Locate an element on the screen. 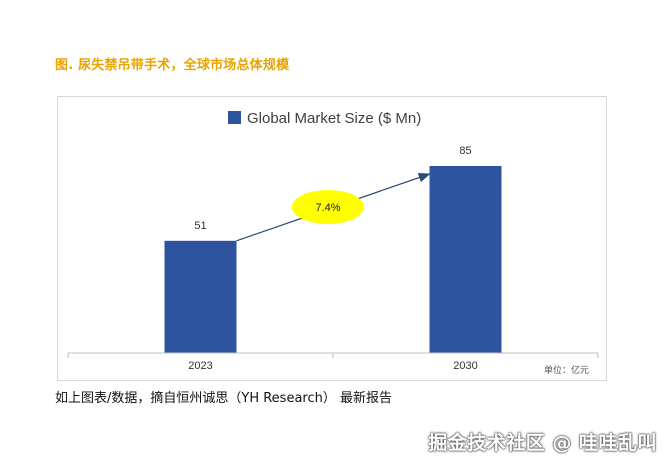 The image size is (671, 470). growth-rate-label: 7.4% is located at coordinates (327, 208).